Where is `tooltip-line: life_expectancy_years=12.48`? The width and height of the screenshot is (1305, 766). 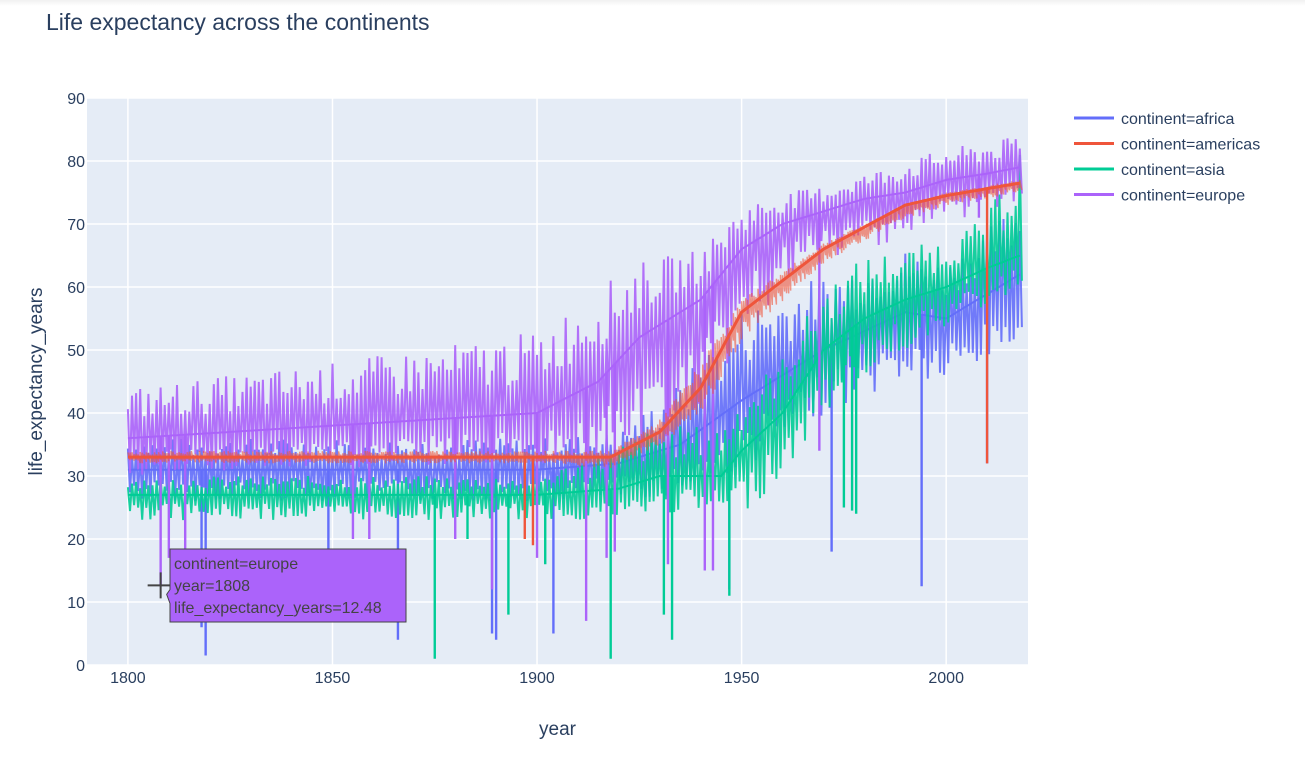 tooltip-line: life_expectancy_years=12.48 is located at coordinates (278, 608).